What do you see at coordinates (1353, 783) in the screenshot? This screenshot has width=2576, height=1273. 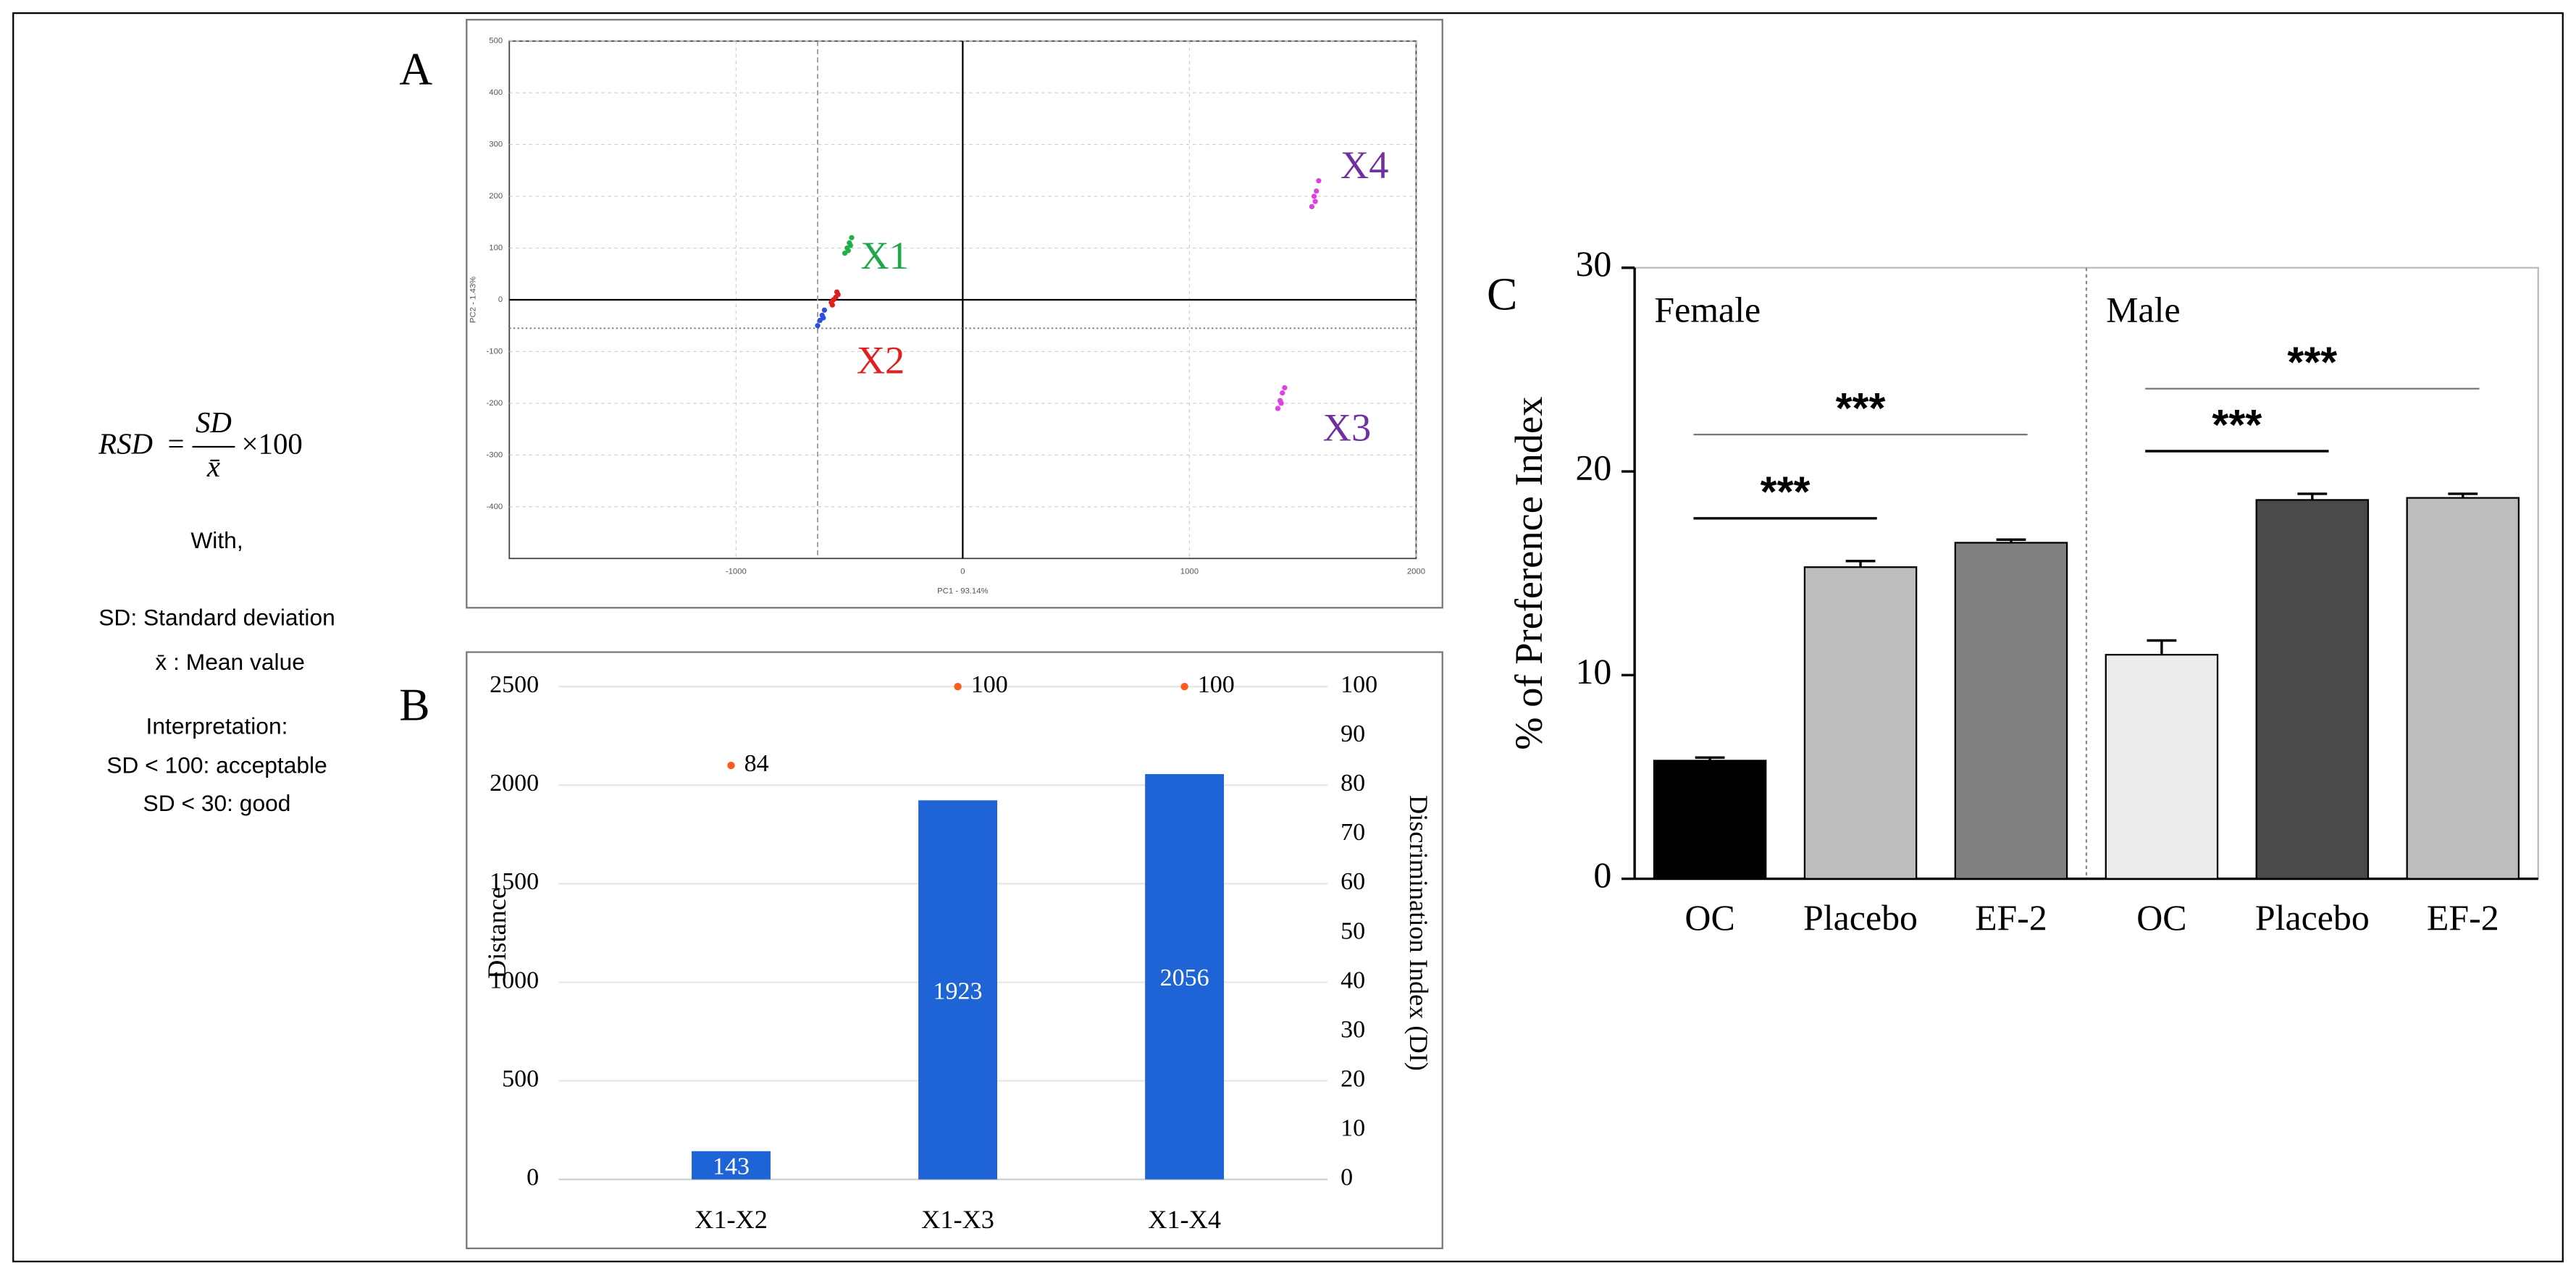 I see `y2-tick-label: 80` at bounding box center [1353, 783].